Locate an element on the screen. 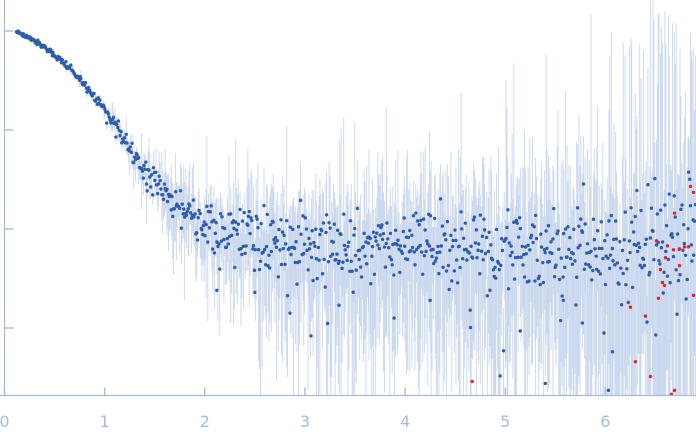 The height and width of the screenshot is (437, 696). x-tick-label: 5 is located at coordinates (505, 421).